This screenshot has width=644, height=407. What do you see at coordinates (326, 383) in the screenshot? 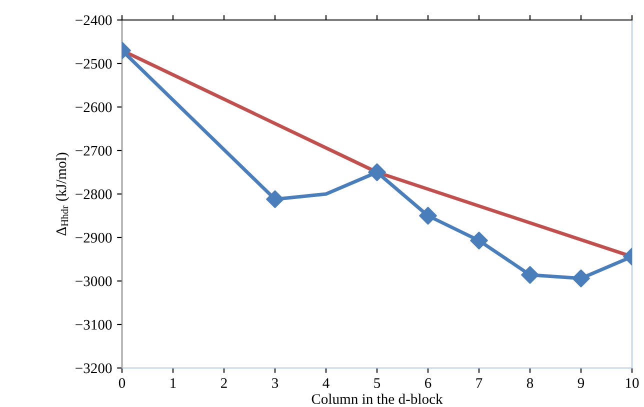
I see `x-tick-label: 4` at bounding box center [326, 383].